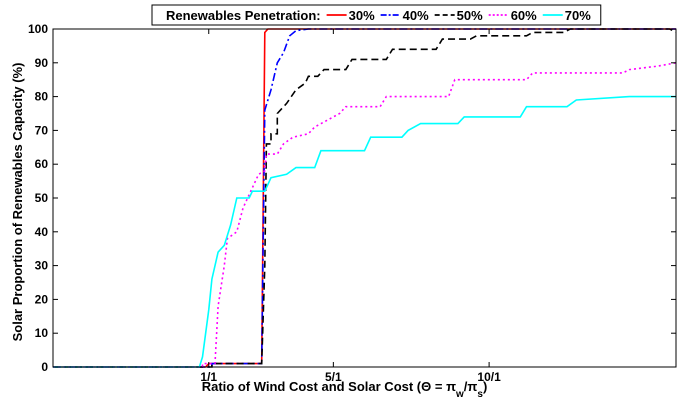 Image resolution: width=697 pixels, height=403 pixels. Describe the element at coordinates (42, 333) in the screenshot. I see `y-tick-label: 10` at that location.